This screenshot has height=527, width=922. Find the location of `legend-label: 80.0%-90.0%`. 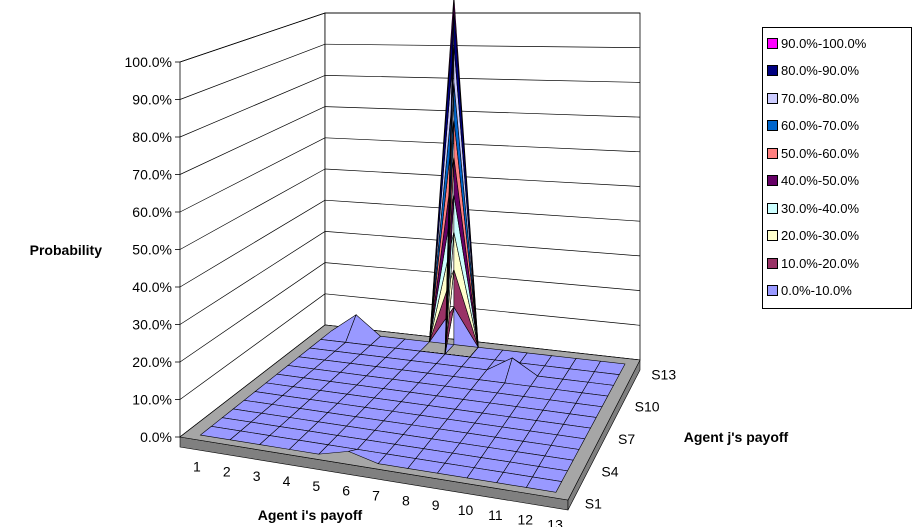

legend-label: 80.0%-90.0% is located at coordinates (820, 70).